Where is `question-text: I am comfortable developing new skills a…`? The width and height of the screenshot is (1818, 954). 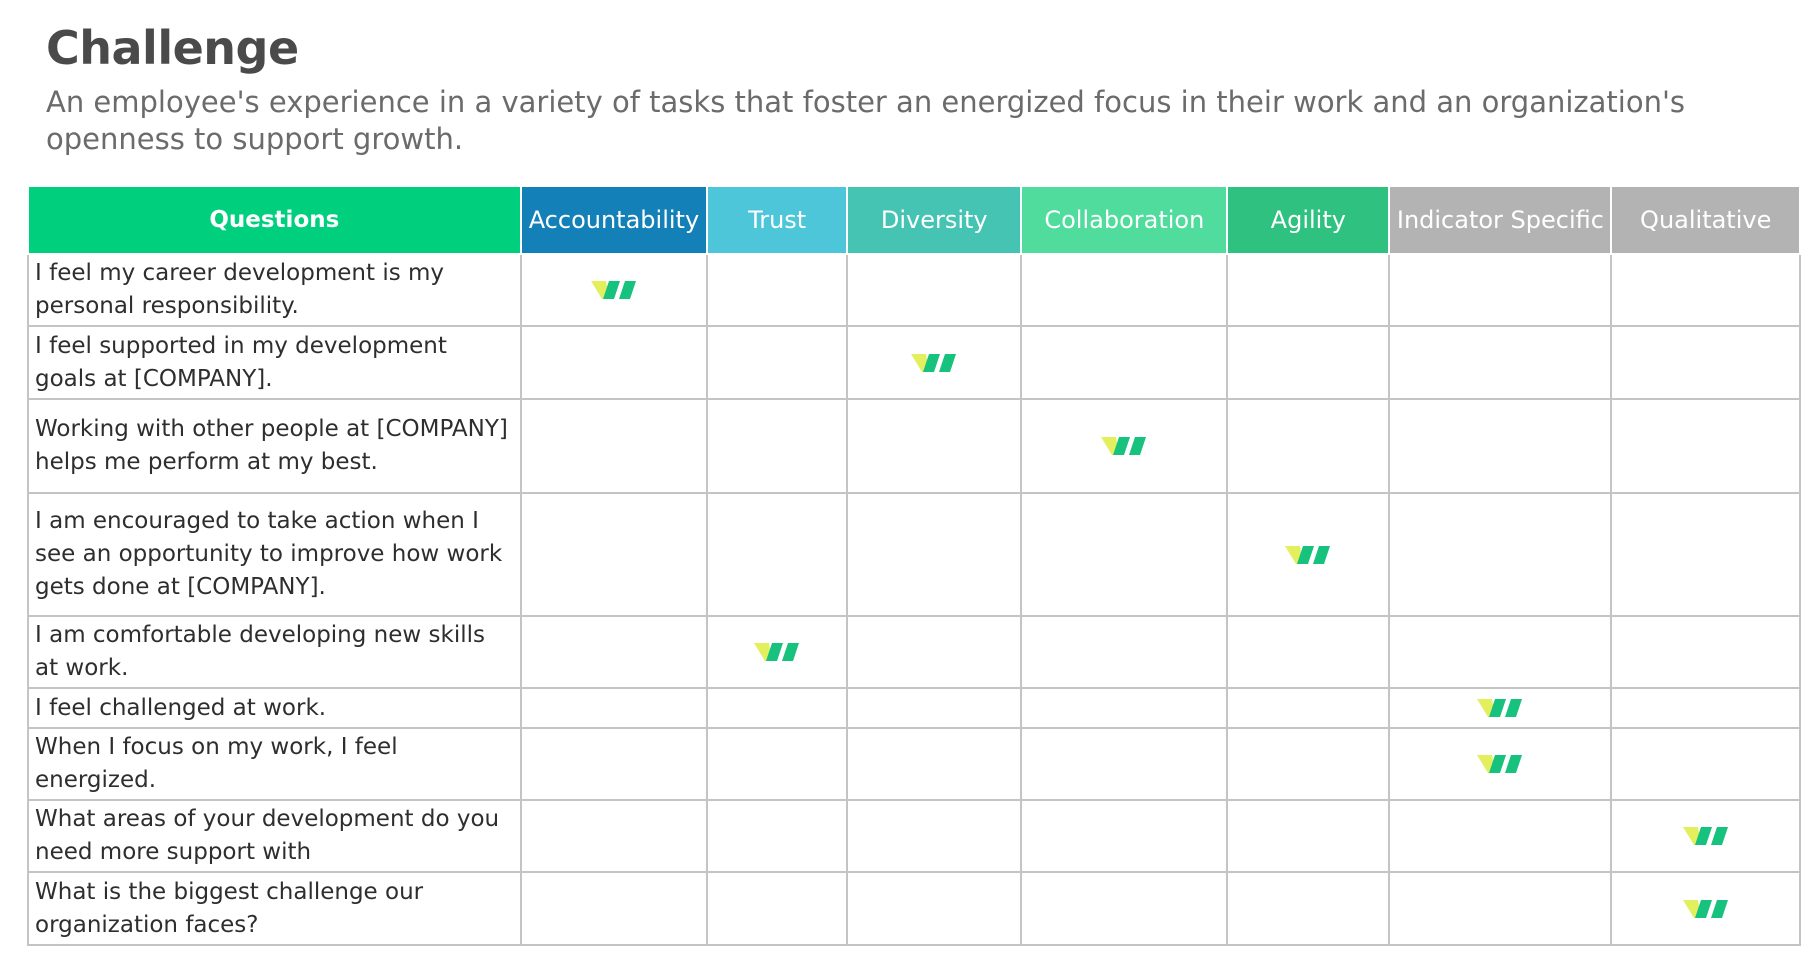
question-text: I am comfortable developing new skills a… is located at coordinates (274, 652).